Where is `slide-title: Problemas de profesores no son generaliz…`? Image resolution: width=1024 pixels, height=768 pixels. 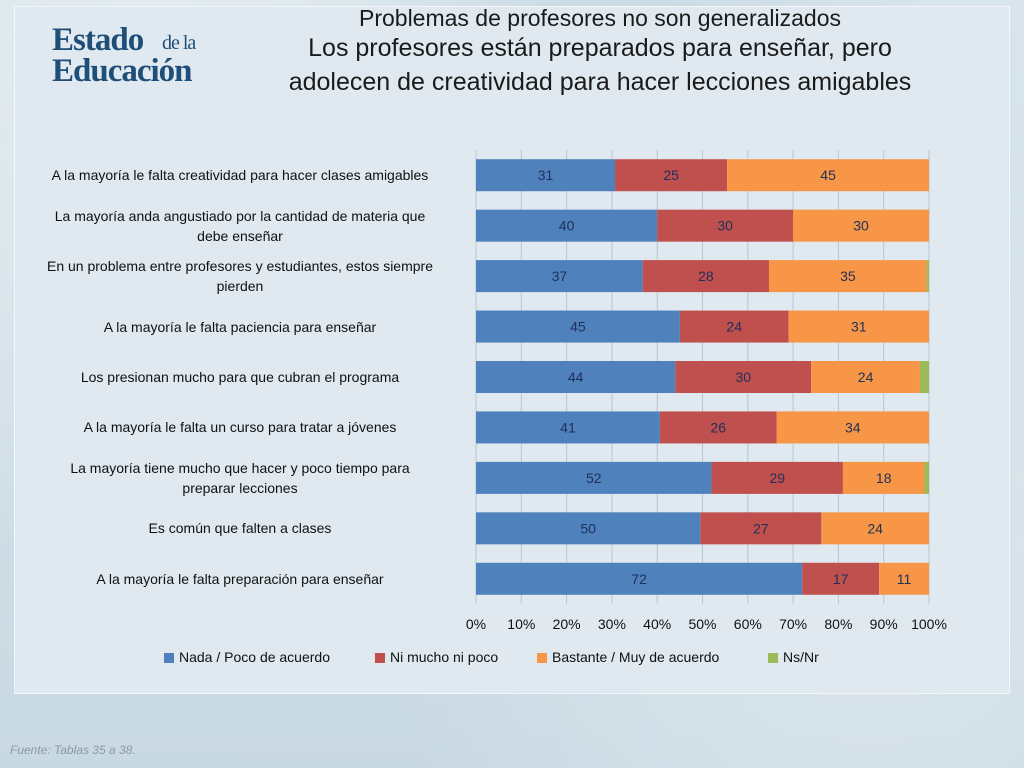 slide-title: Problemas de profesores no son generaliz… is located at coordinates (599, 18).